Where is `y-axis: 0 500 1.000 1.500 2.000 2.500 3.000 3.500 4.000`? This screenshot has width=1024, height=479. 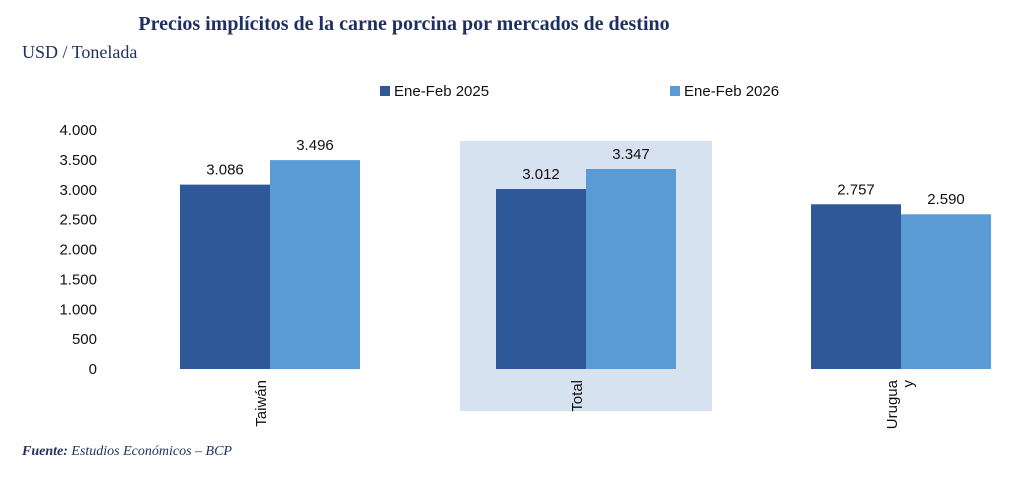 y-axis: 0 500 1.000 1.500 2.000 2.500 3.000 3.500 4.000 is located at coordinates (78, 250).